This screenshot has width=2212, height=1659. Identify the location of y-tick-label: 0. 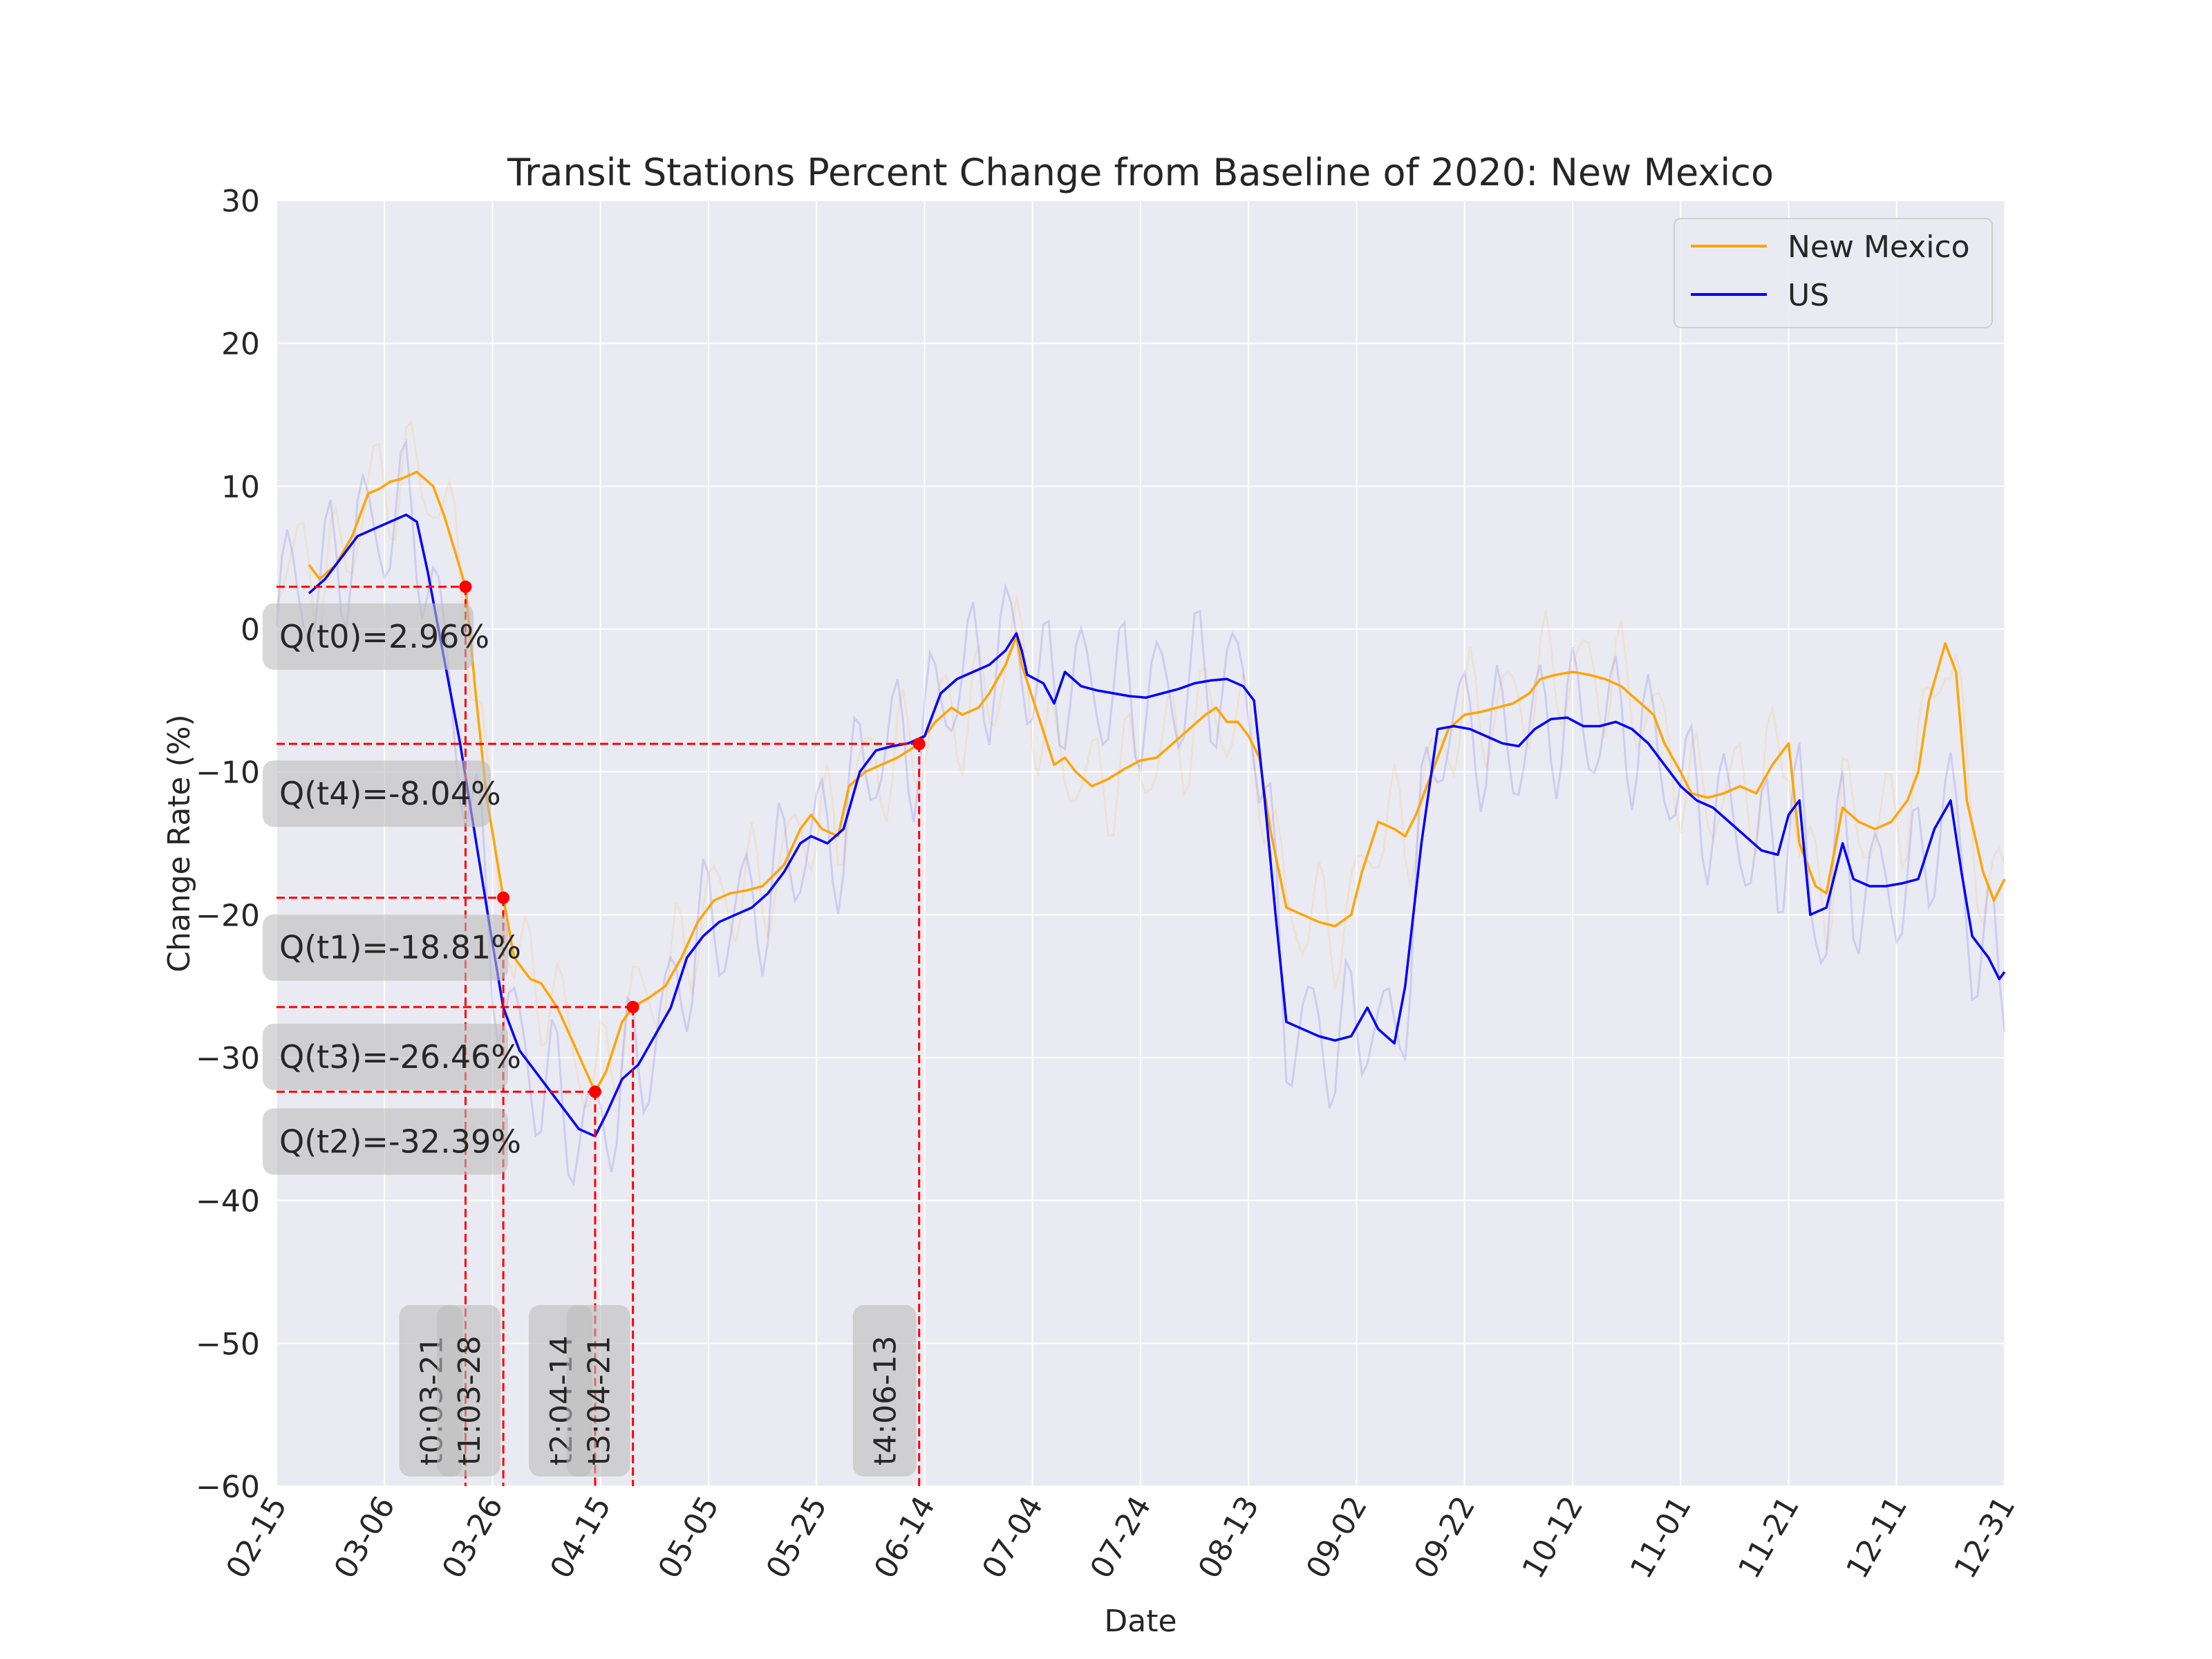
(250, 630).